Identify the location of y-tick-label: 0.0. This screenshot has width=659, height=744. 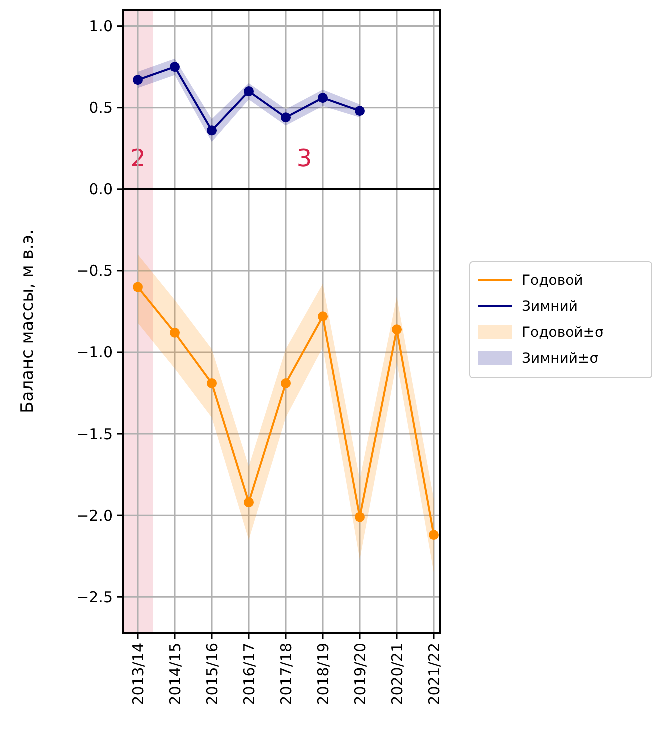
(101, 189).